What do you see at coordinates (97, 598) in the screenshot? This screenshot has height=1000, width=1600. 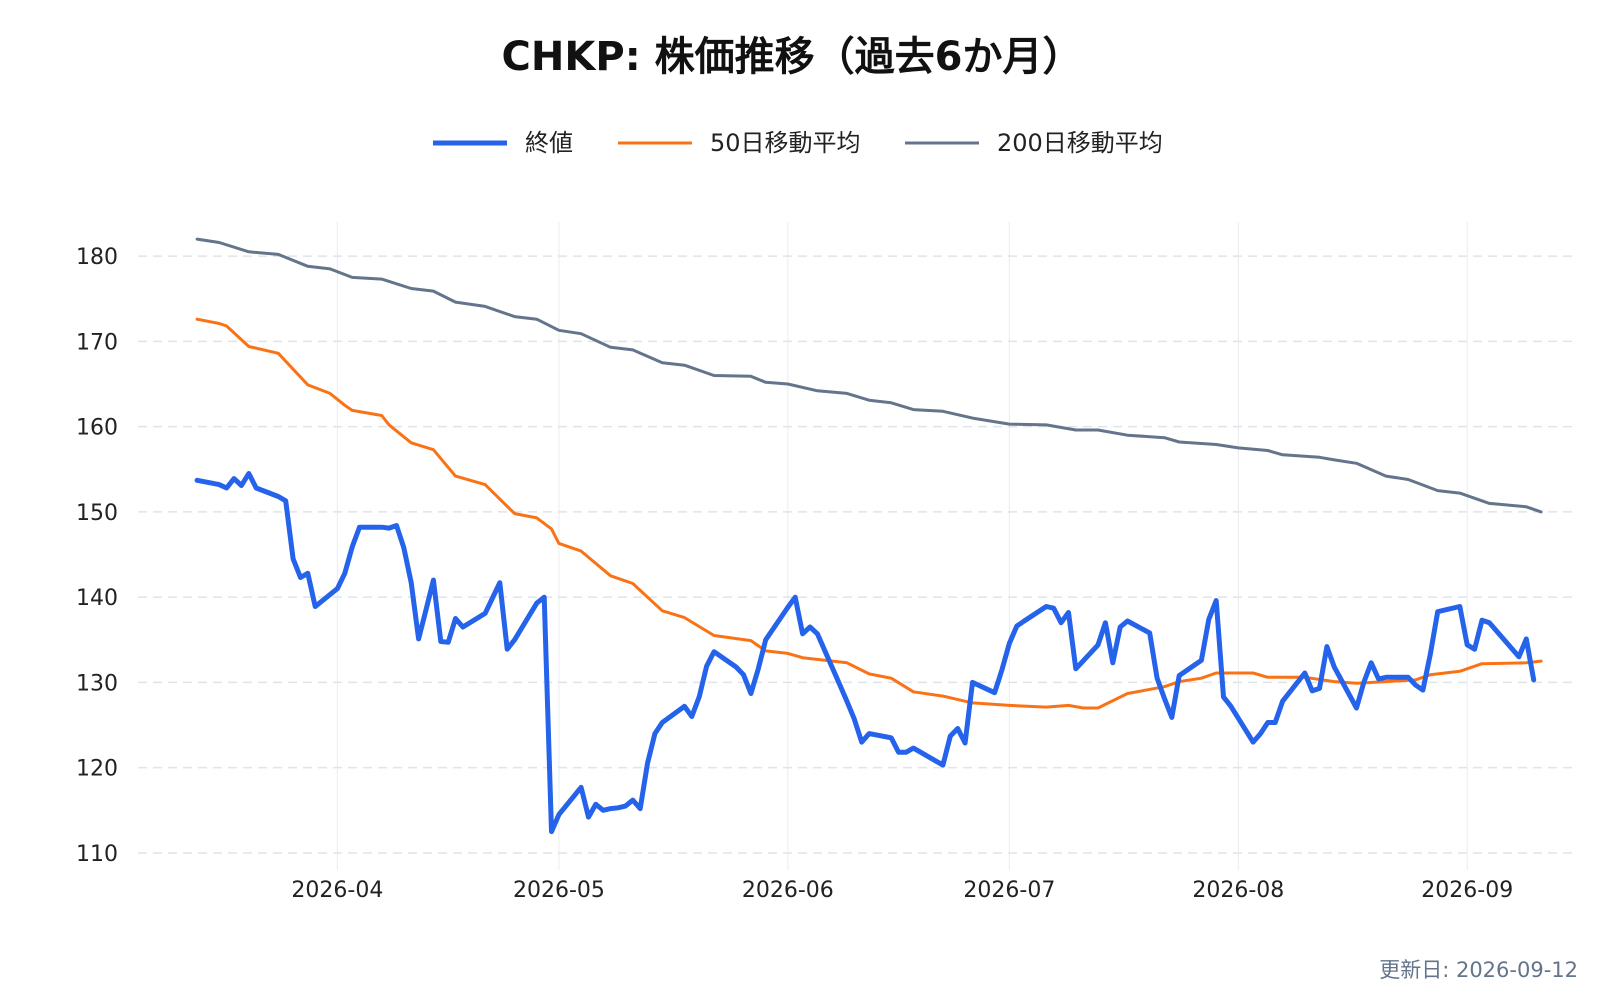 I see `y-tick-label: 140` at bounding box center [97, 598].